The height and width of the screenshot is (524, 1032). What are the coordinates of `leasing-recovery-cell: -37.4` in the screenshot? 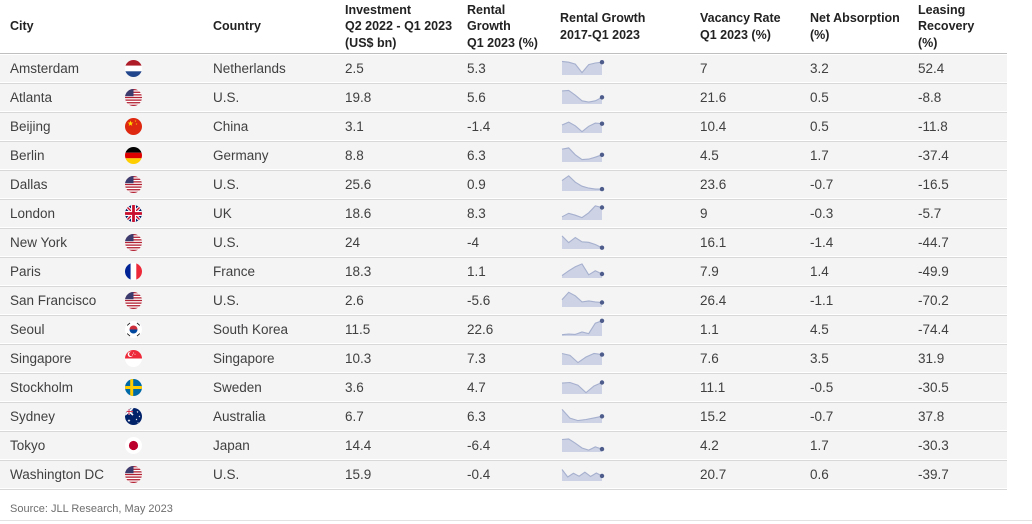 It's located at (933, 155).